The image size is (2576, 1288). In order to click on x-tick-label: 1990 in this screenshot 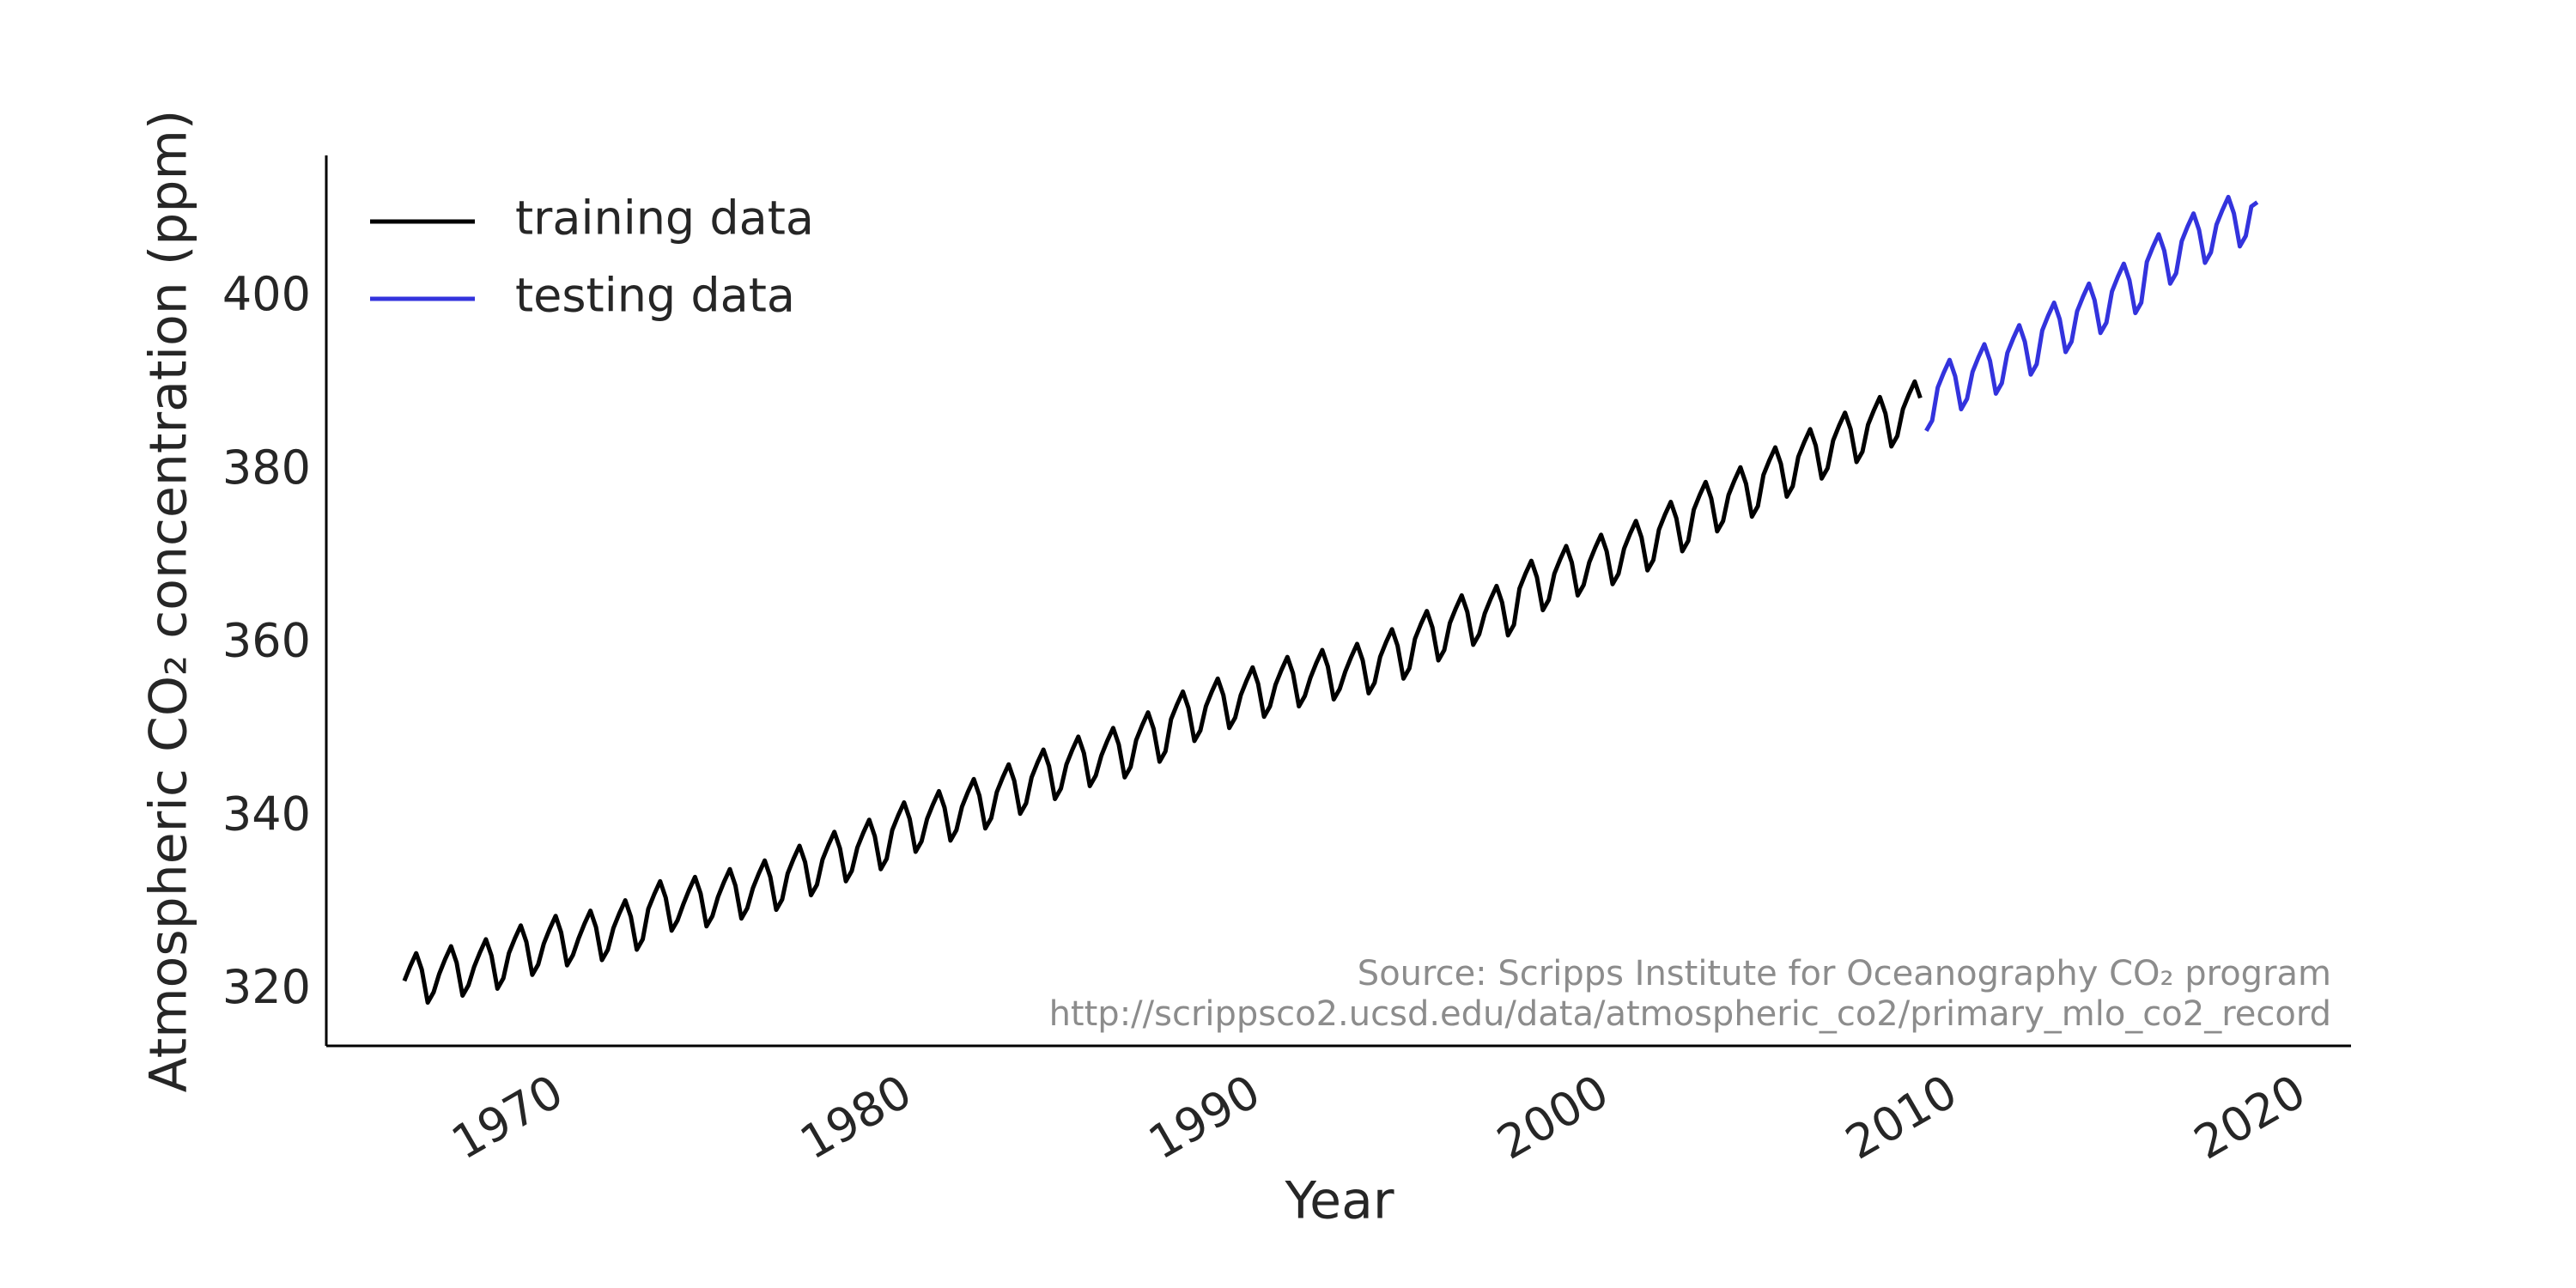, I will do `click(1204, 1117)`.